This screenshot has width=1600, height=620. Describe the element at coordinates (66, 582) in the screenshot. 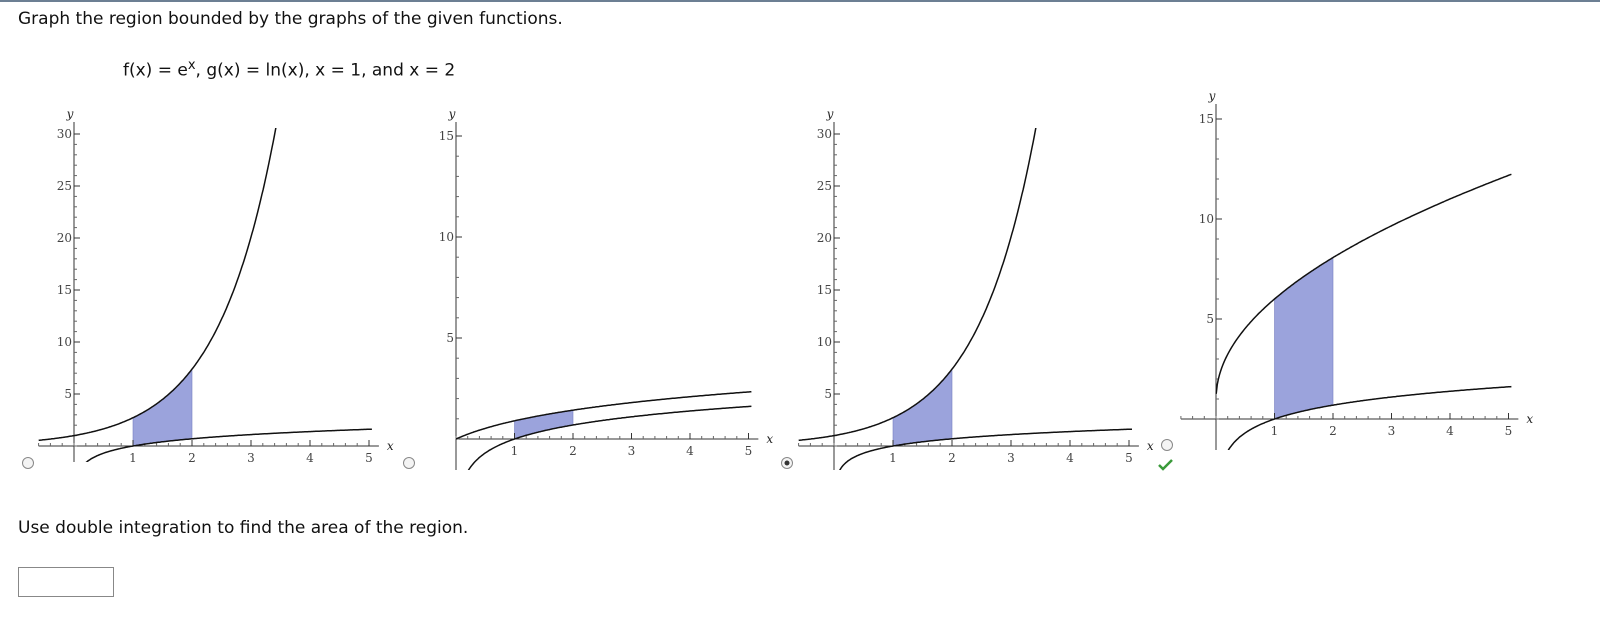

I see `answer-input` at that location.